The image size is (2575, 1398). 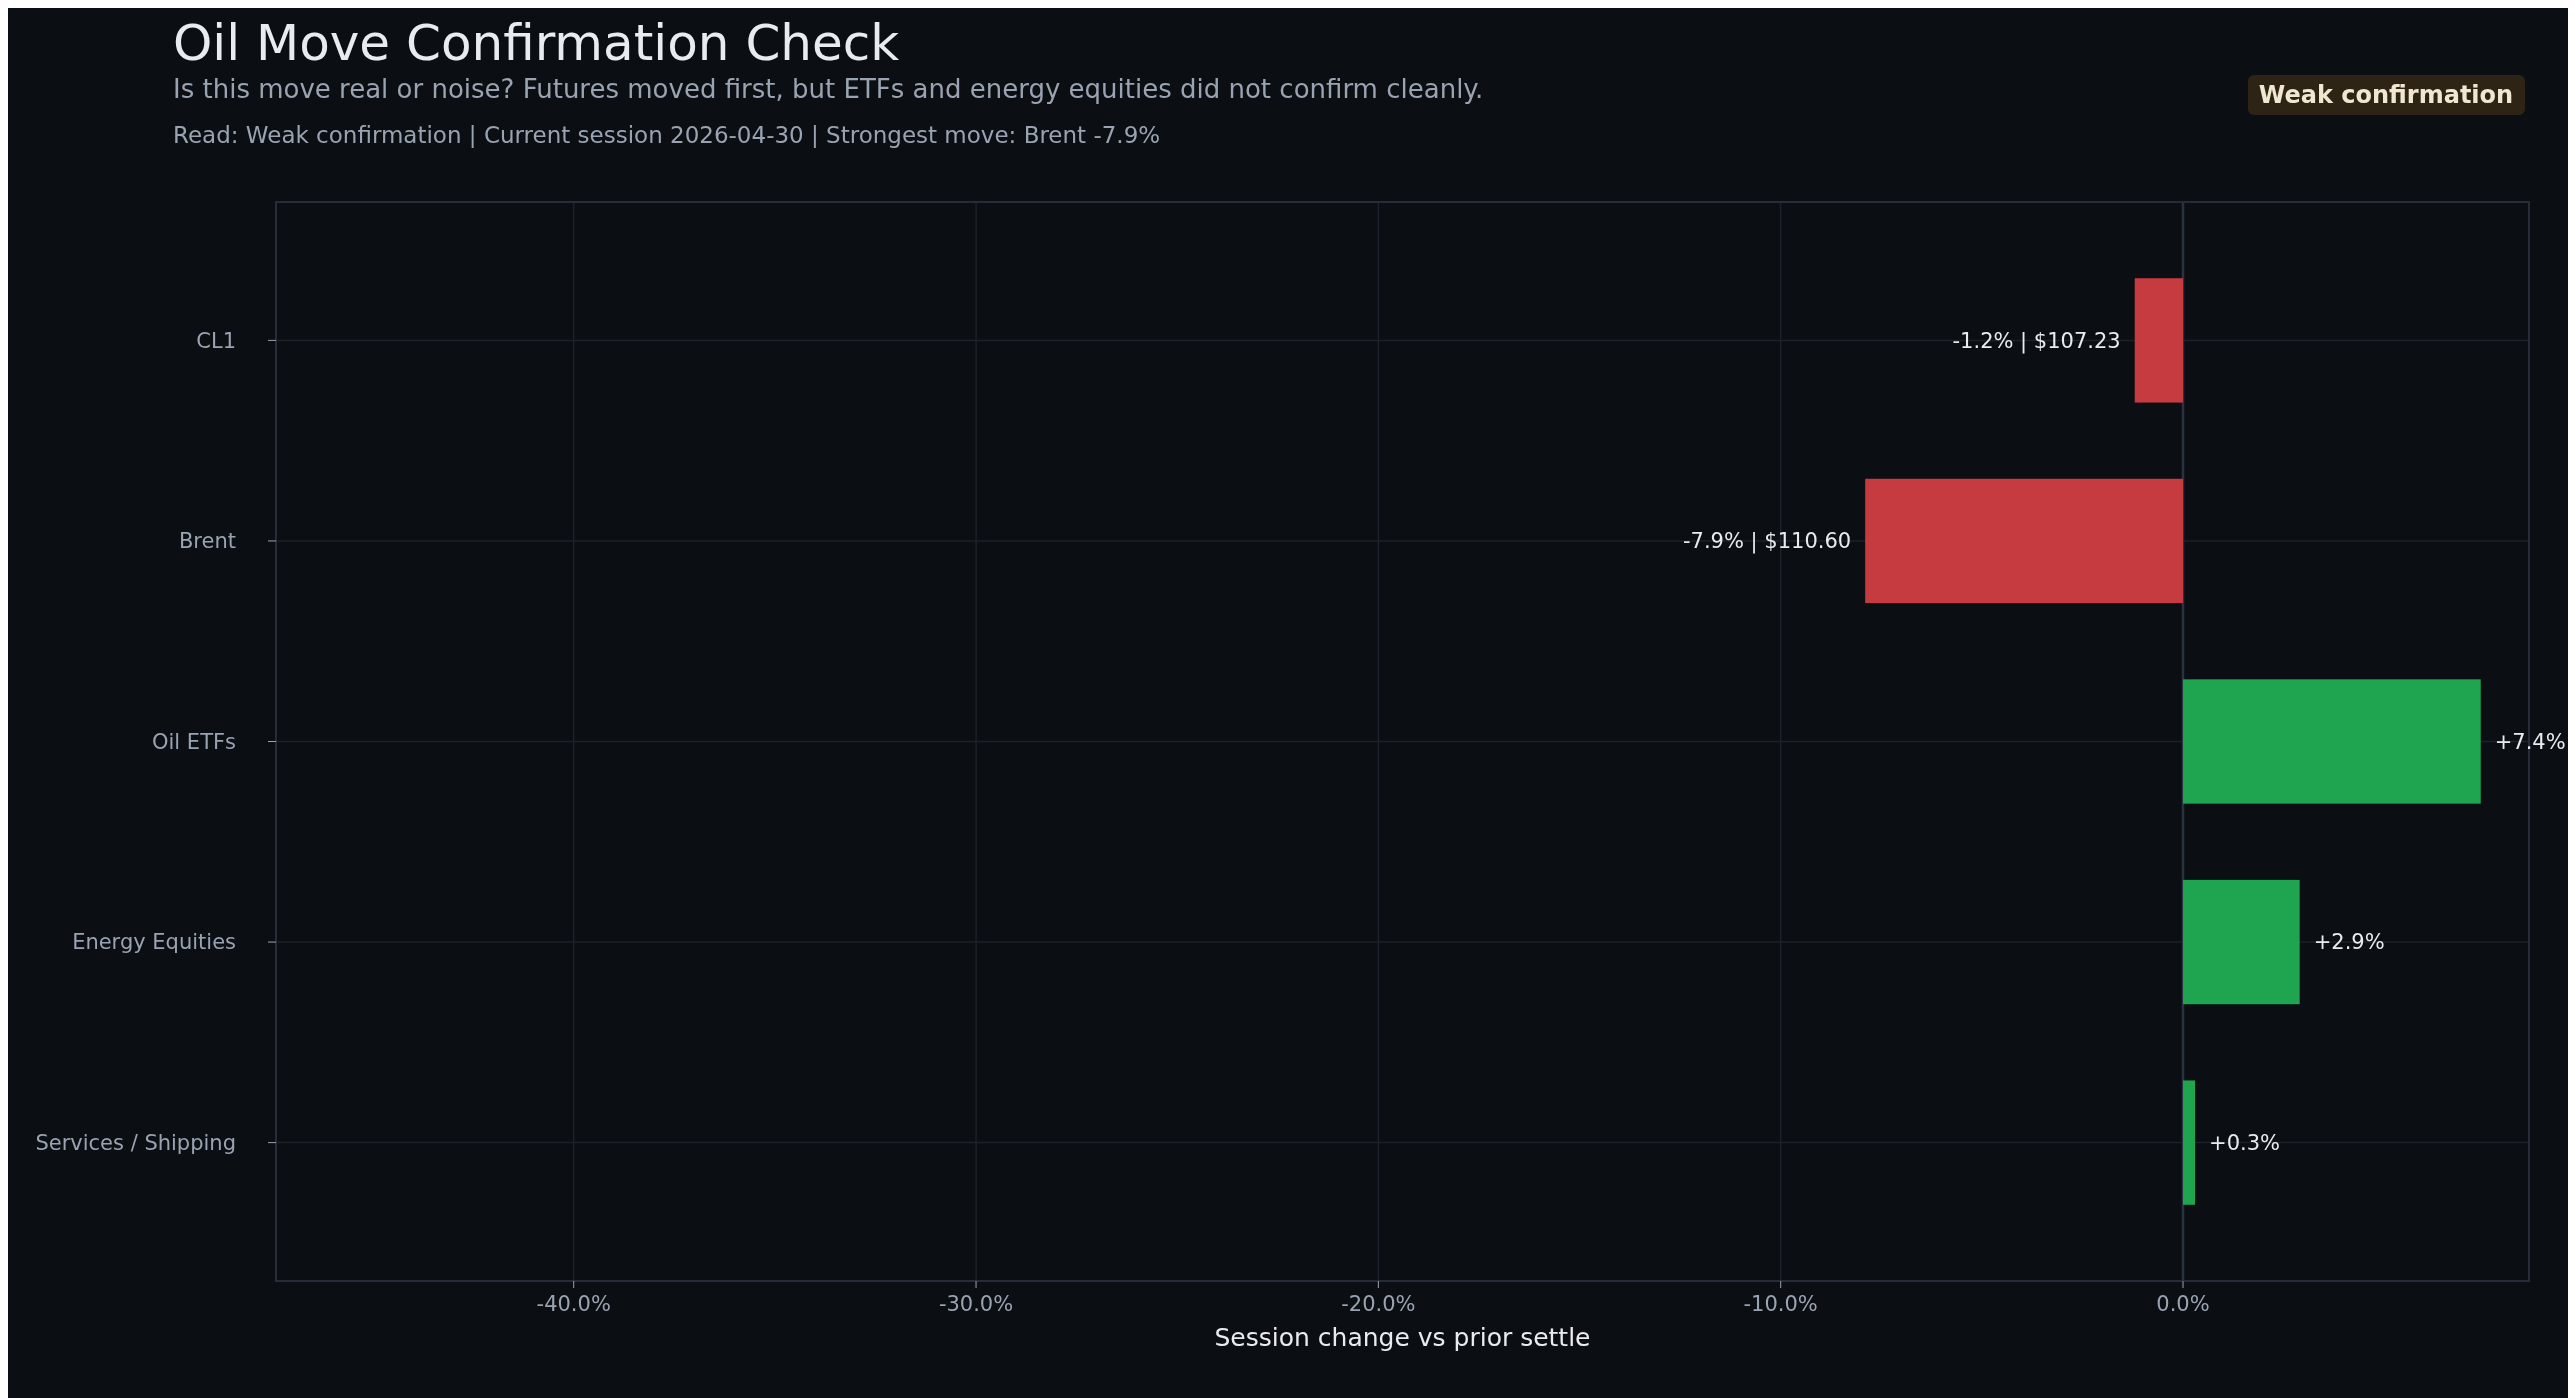 What do you see at coordinates (536, 43) in the screenshot?
I see `chart-title: Oil Move Confirmation Check` at bounding box center [536, 43].